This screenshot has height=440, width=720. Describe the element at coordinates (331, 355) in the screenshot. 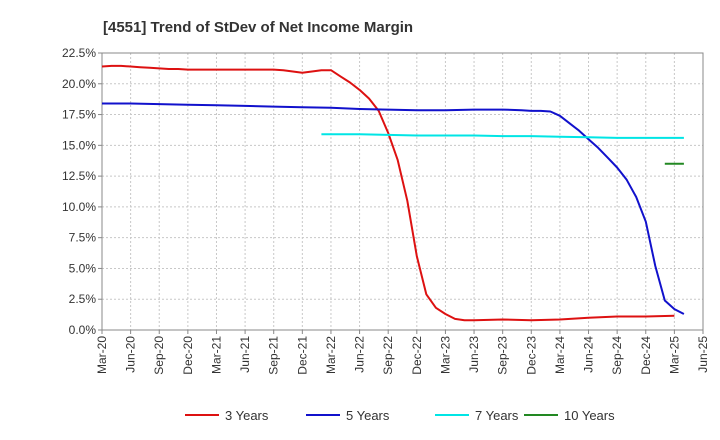

I see `x-tick-label: Mar-22` at that location.